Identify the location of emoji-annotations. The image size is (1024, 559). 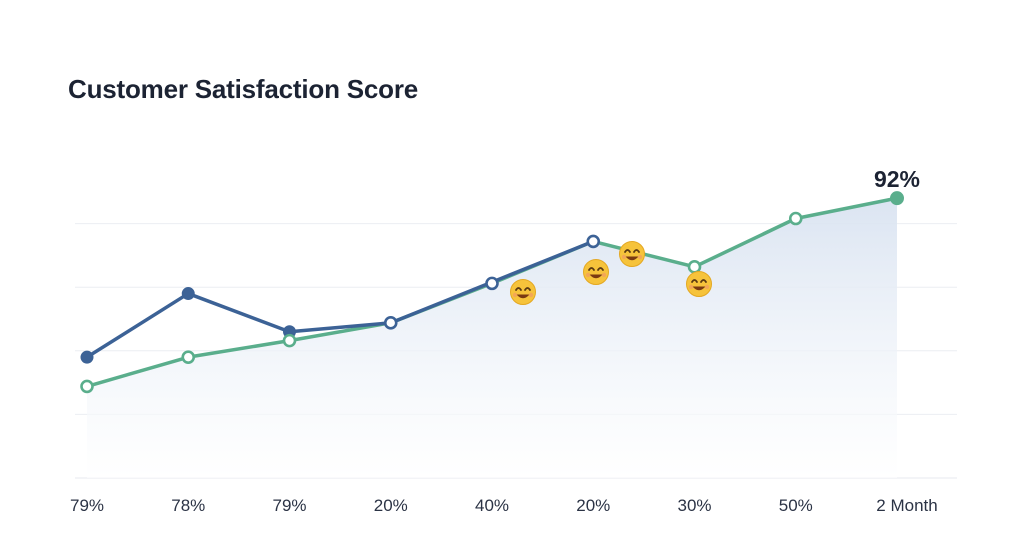
(611, 273).